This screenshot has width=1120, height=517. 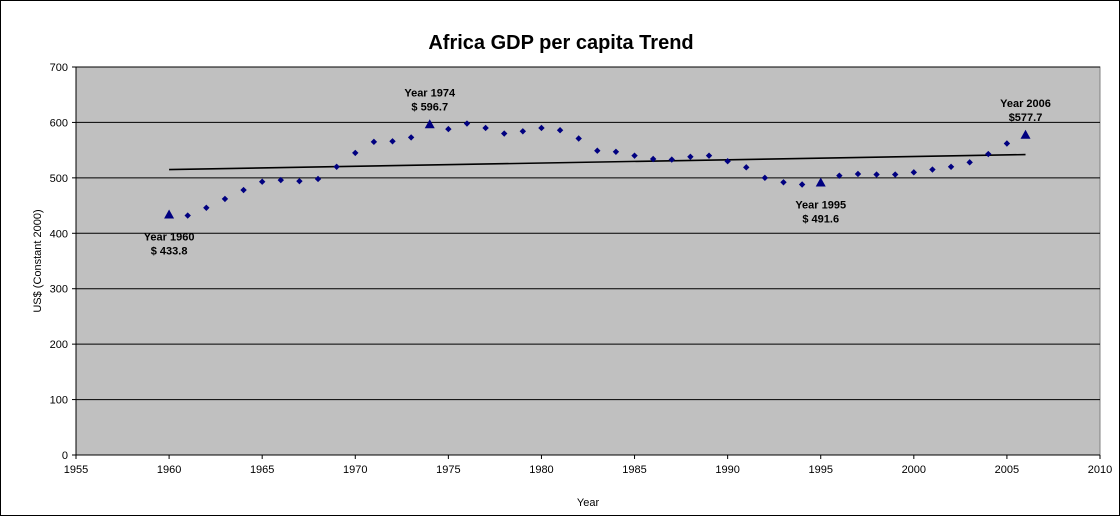 What do you see at coordinates (1007, 470) in the screenshot?
I see `x-tick-label: 2005` at bounding box center [1007, 470].